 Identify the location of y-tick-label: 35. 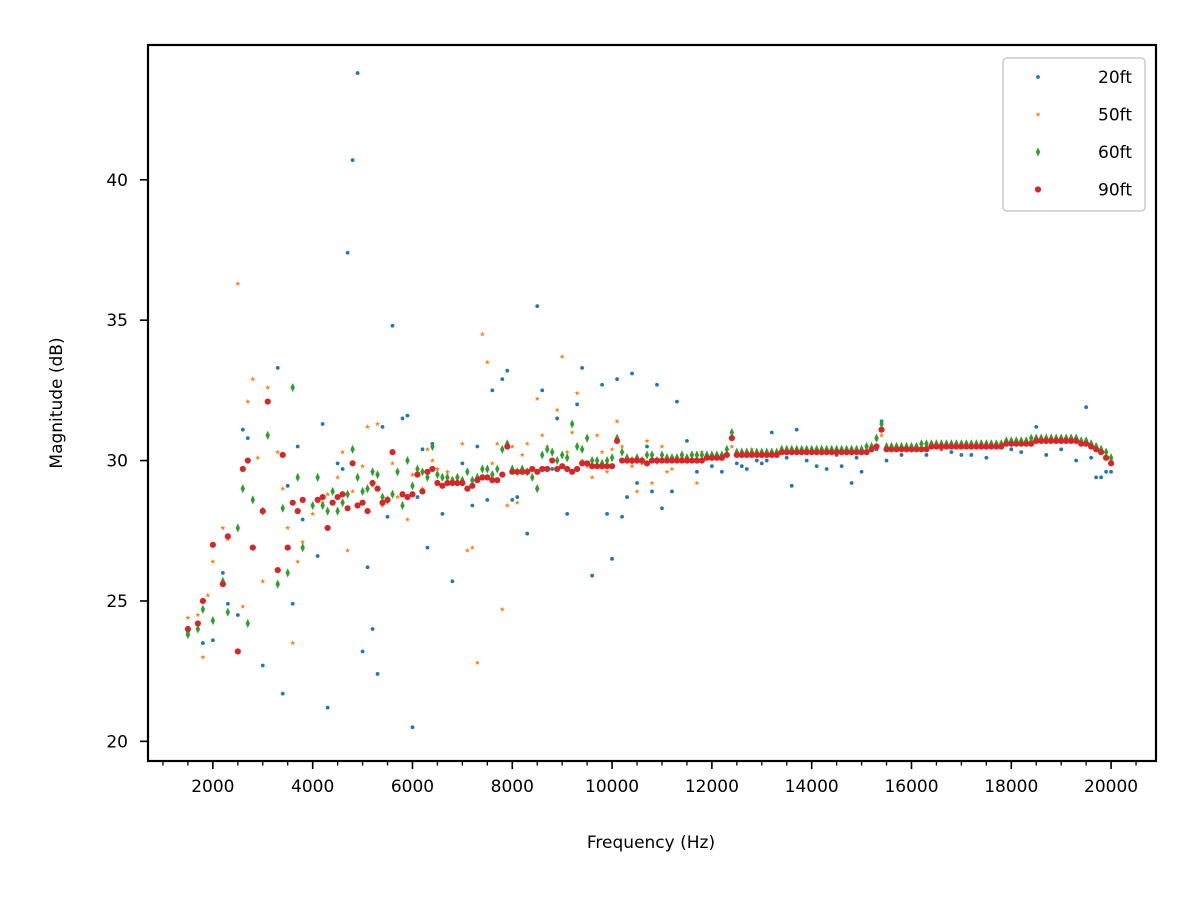
(117, 321).